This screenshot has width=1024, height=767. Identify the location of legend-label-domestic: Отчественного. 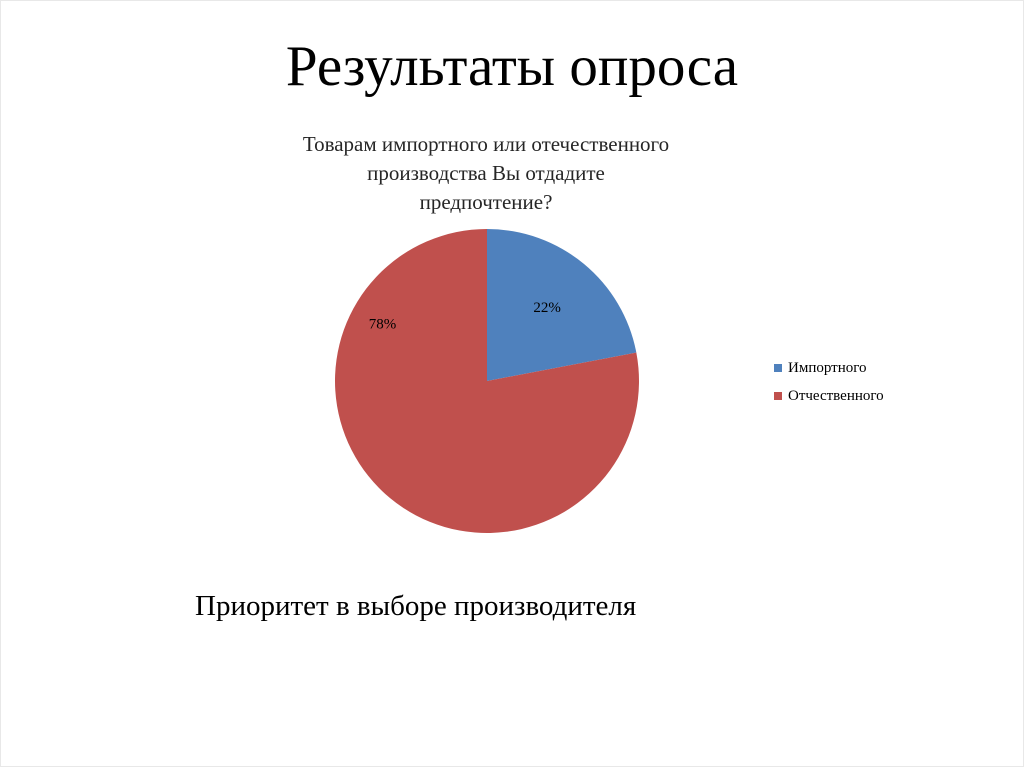
(836, 396).